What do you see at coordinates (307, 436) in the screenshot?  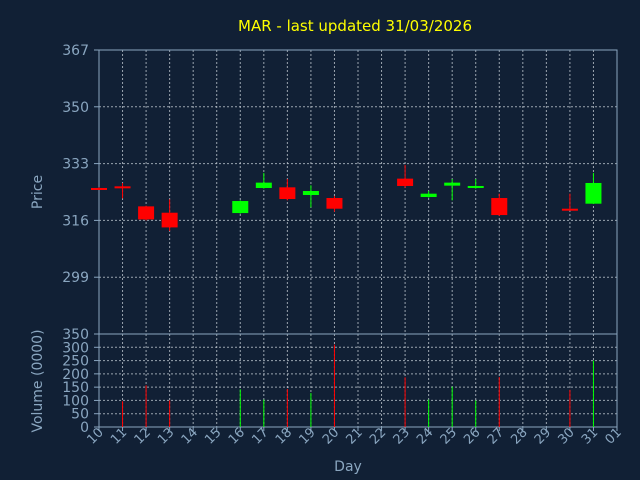 I see `x-tick-label: 19` at bounding box center [307, 436].